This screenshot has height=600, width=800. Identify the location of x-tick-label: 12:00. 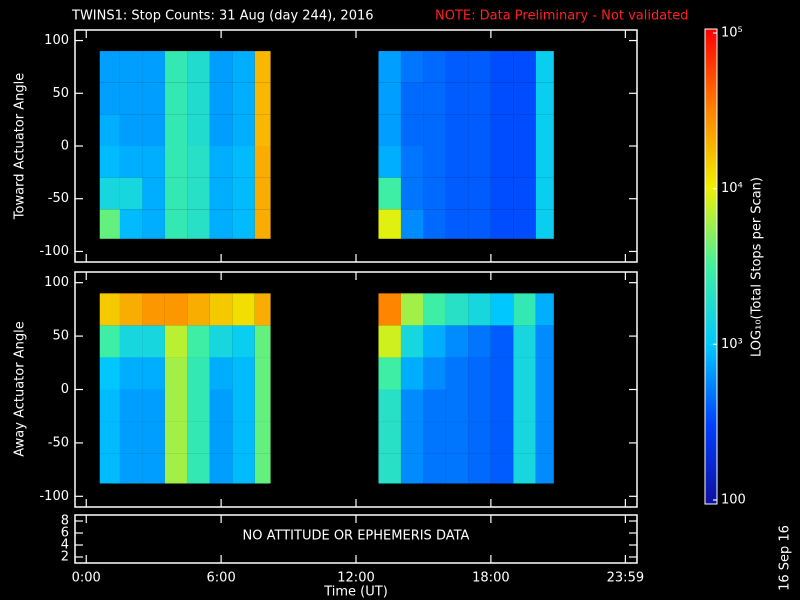
(355, 578).